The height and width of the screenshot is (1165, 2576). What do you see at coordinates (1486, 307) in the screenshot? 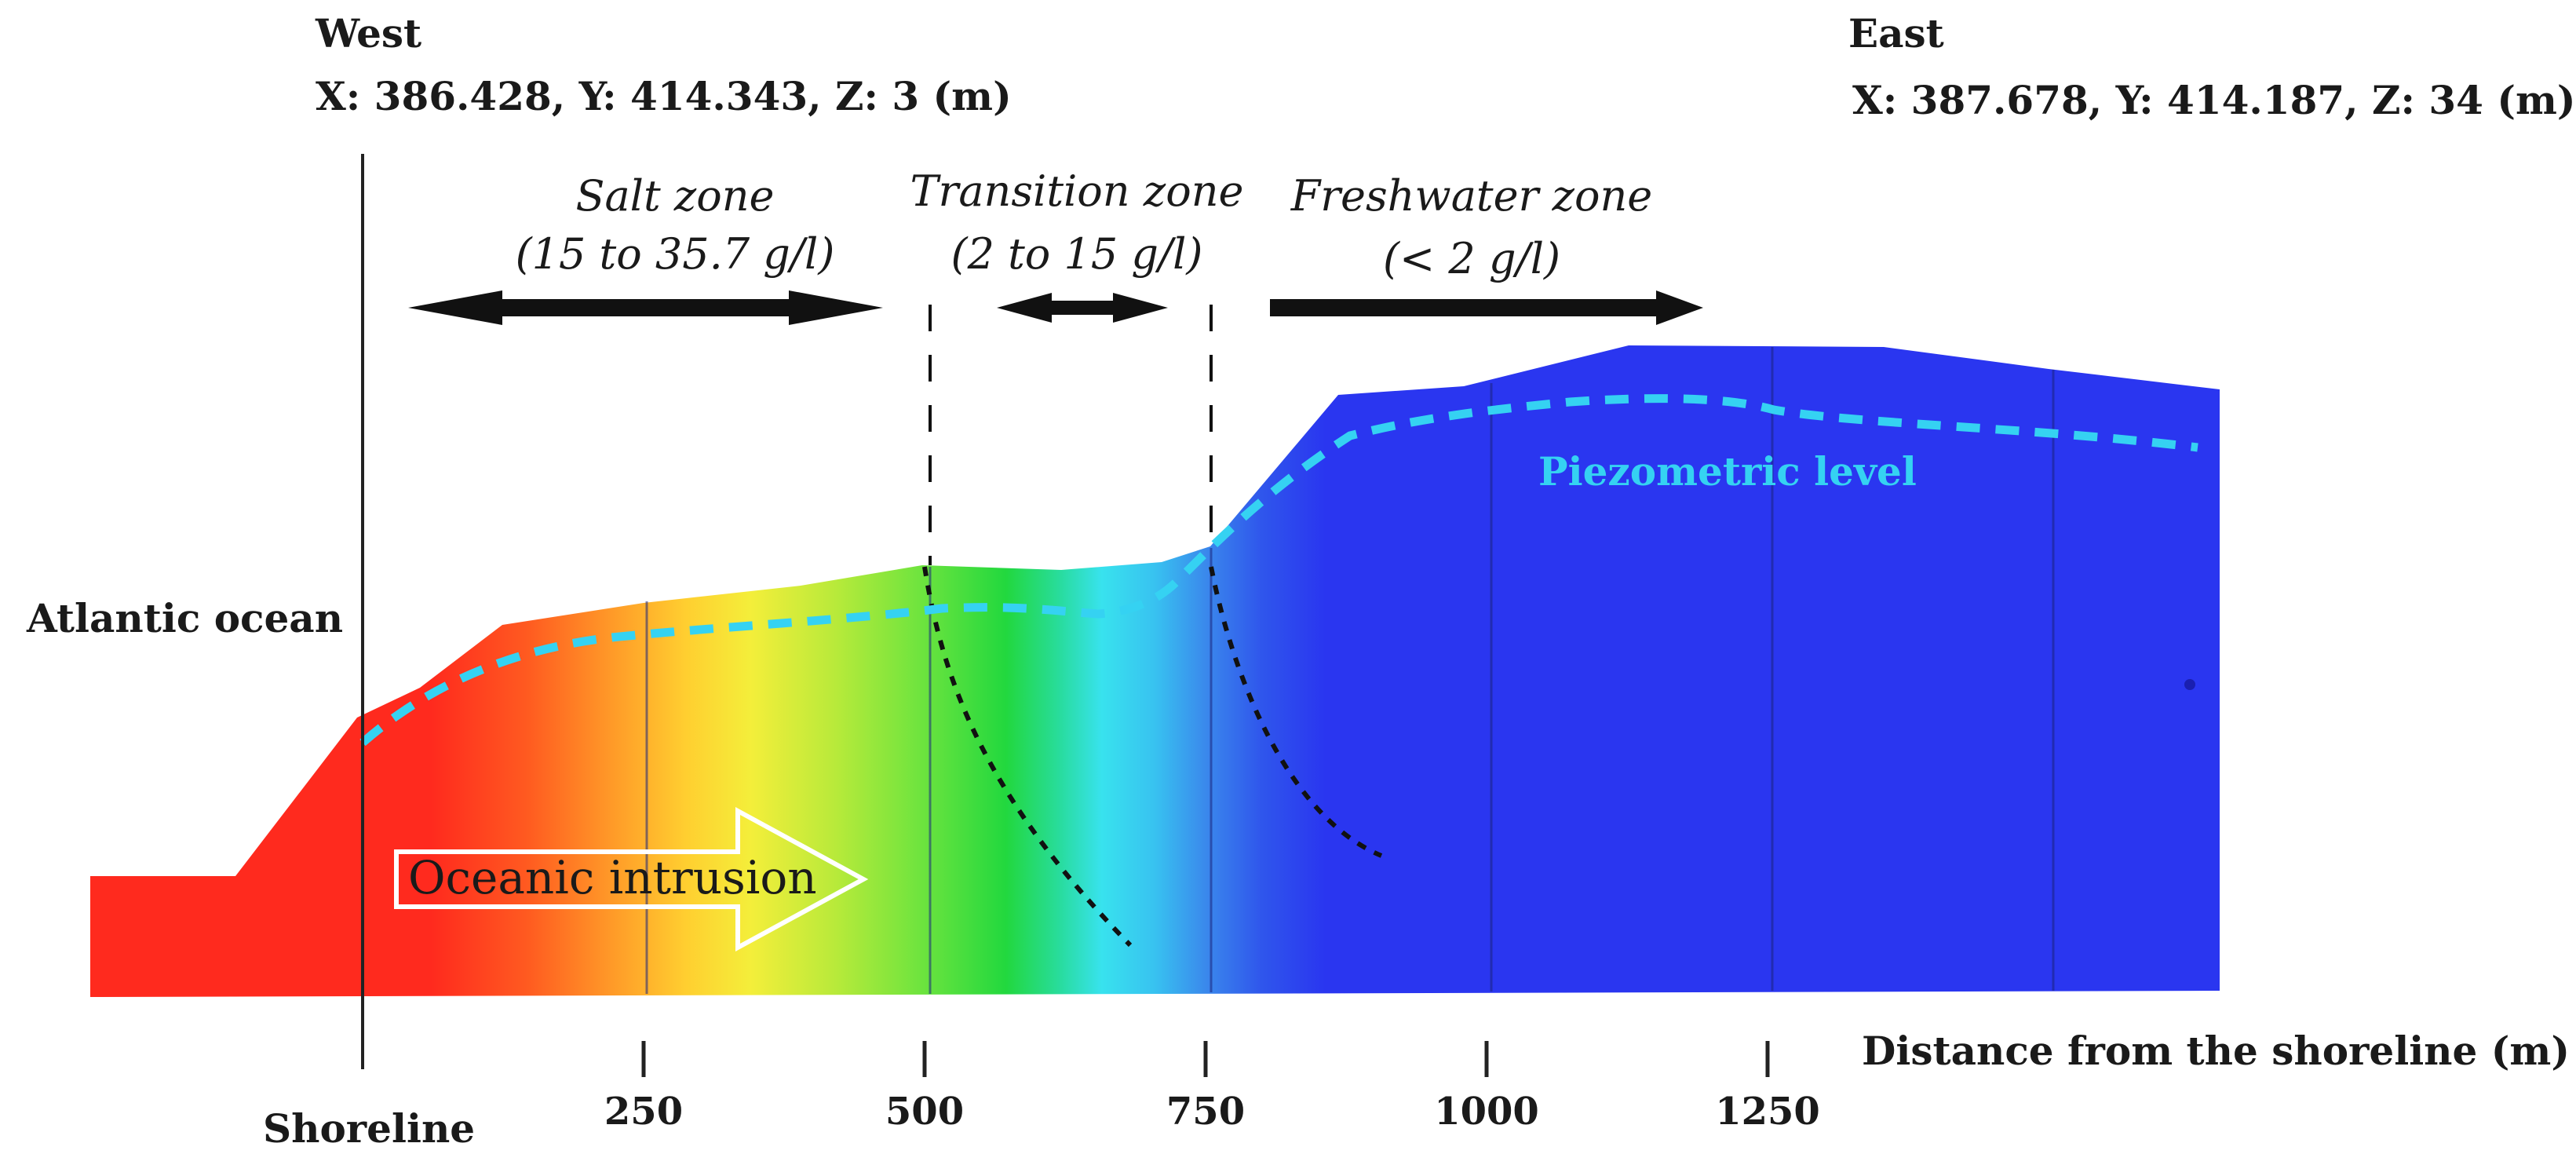
I see `freshwater-zone-arrow` at bounding box center [1486, 307].